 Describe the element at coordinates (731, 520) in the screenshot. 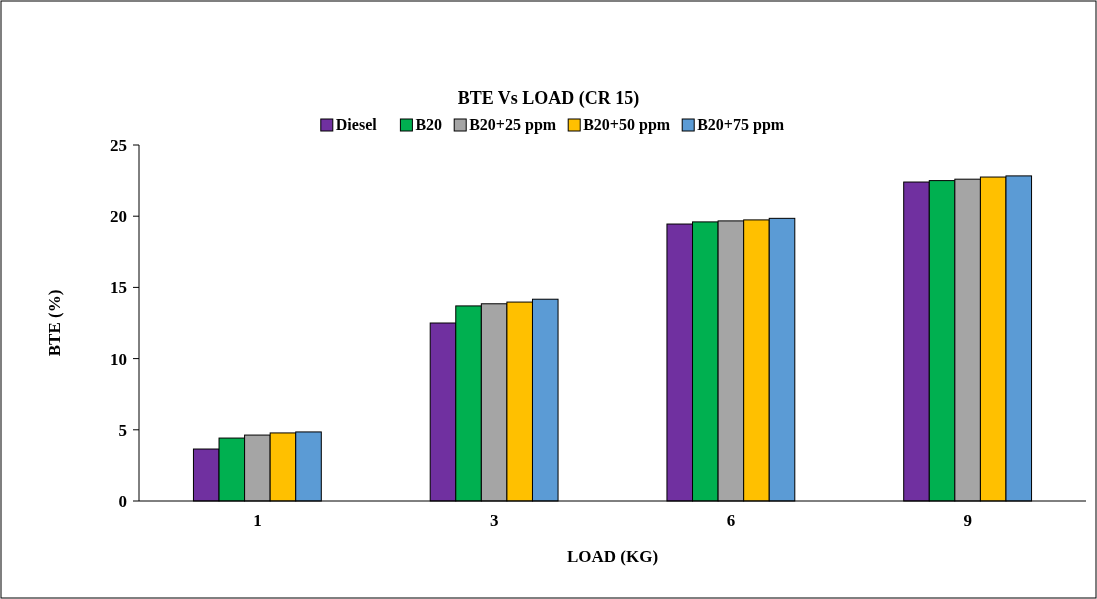

I see `x-tick-label: 6` at that location.